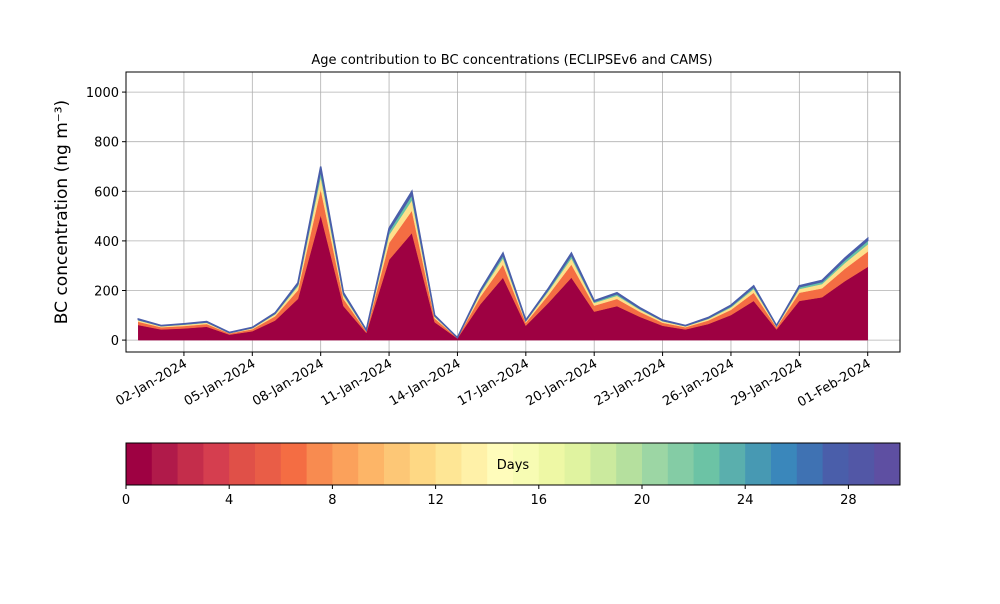 The image size is (1000, 604). Describe the element at coordinates (435, 500) in the screenshot. I see `colorbar-tick-label: 12` at that location.